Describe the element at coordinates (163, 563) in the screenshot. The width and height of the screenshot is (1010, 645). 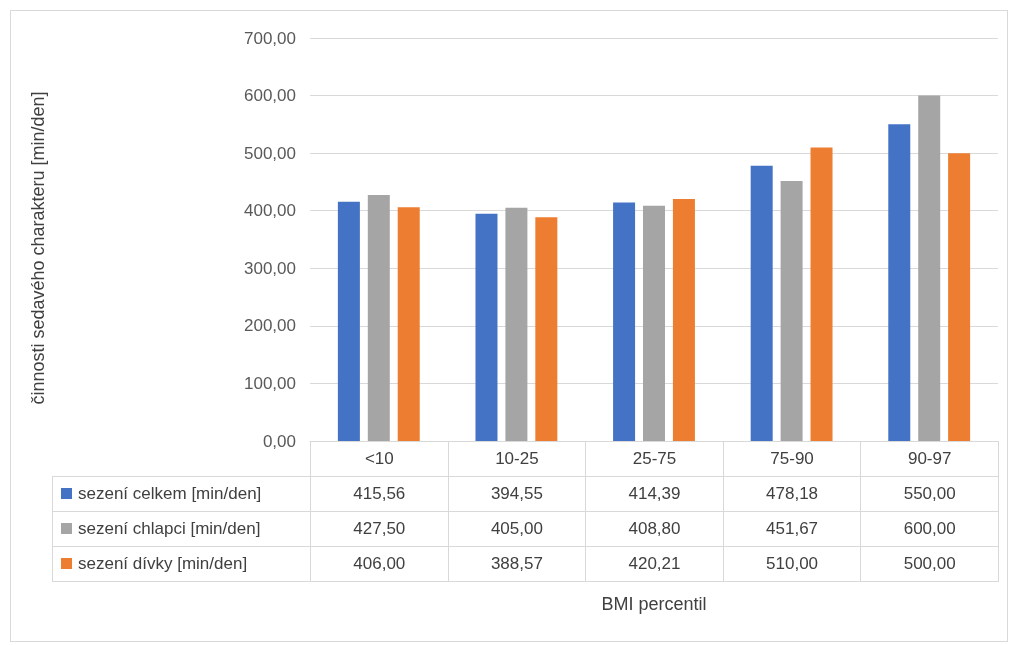
I see `legend-label: sezení dívky [min/den]` at that location.